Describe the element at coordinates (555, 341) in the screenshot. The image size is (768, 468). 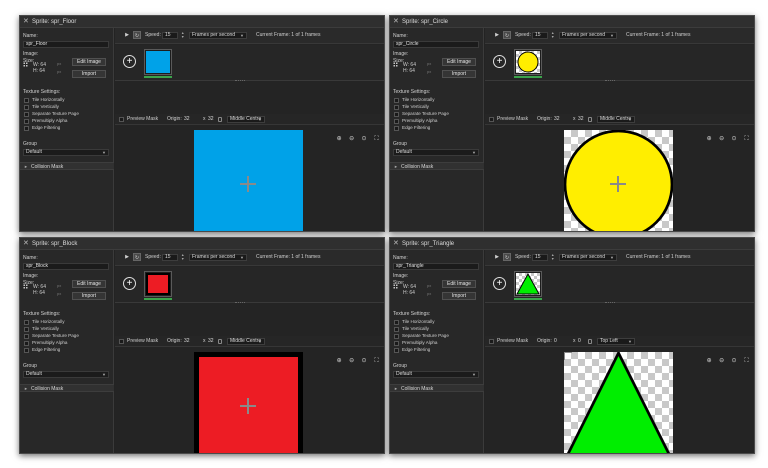
I see `origin-x-input: 0` at that location.